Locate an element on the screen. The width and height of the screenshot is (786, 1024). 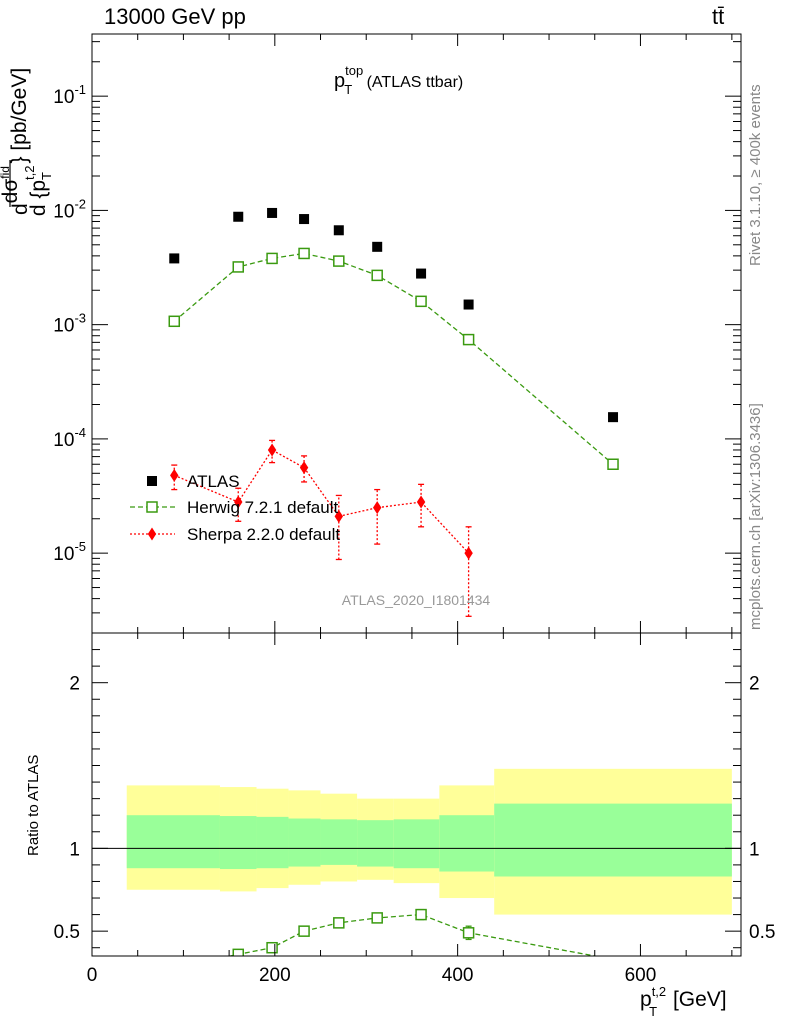
legend-marker-sherpa-2-2-0-default is located at coordinates (152, 534).